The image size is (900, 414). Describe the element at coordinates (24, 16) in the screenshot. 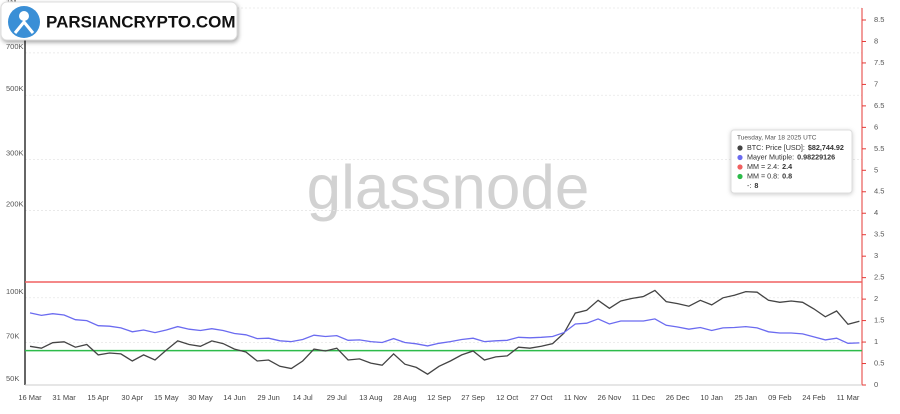

I see `logo-icon-dot` at that location.